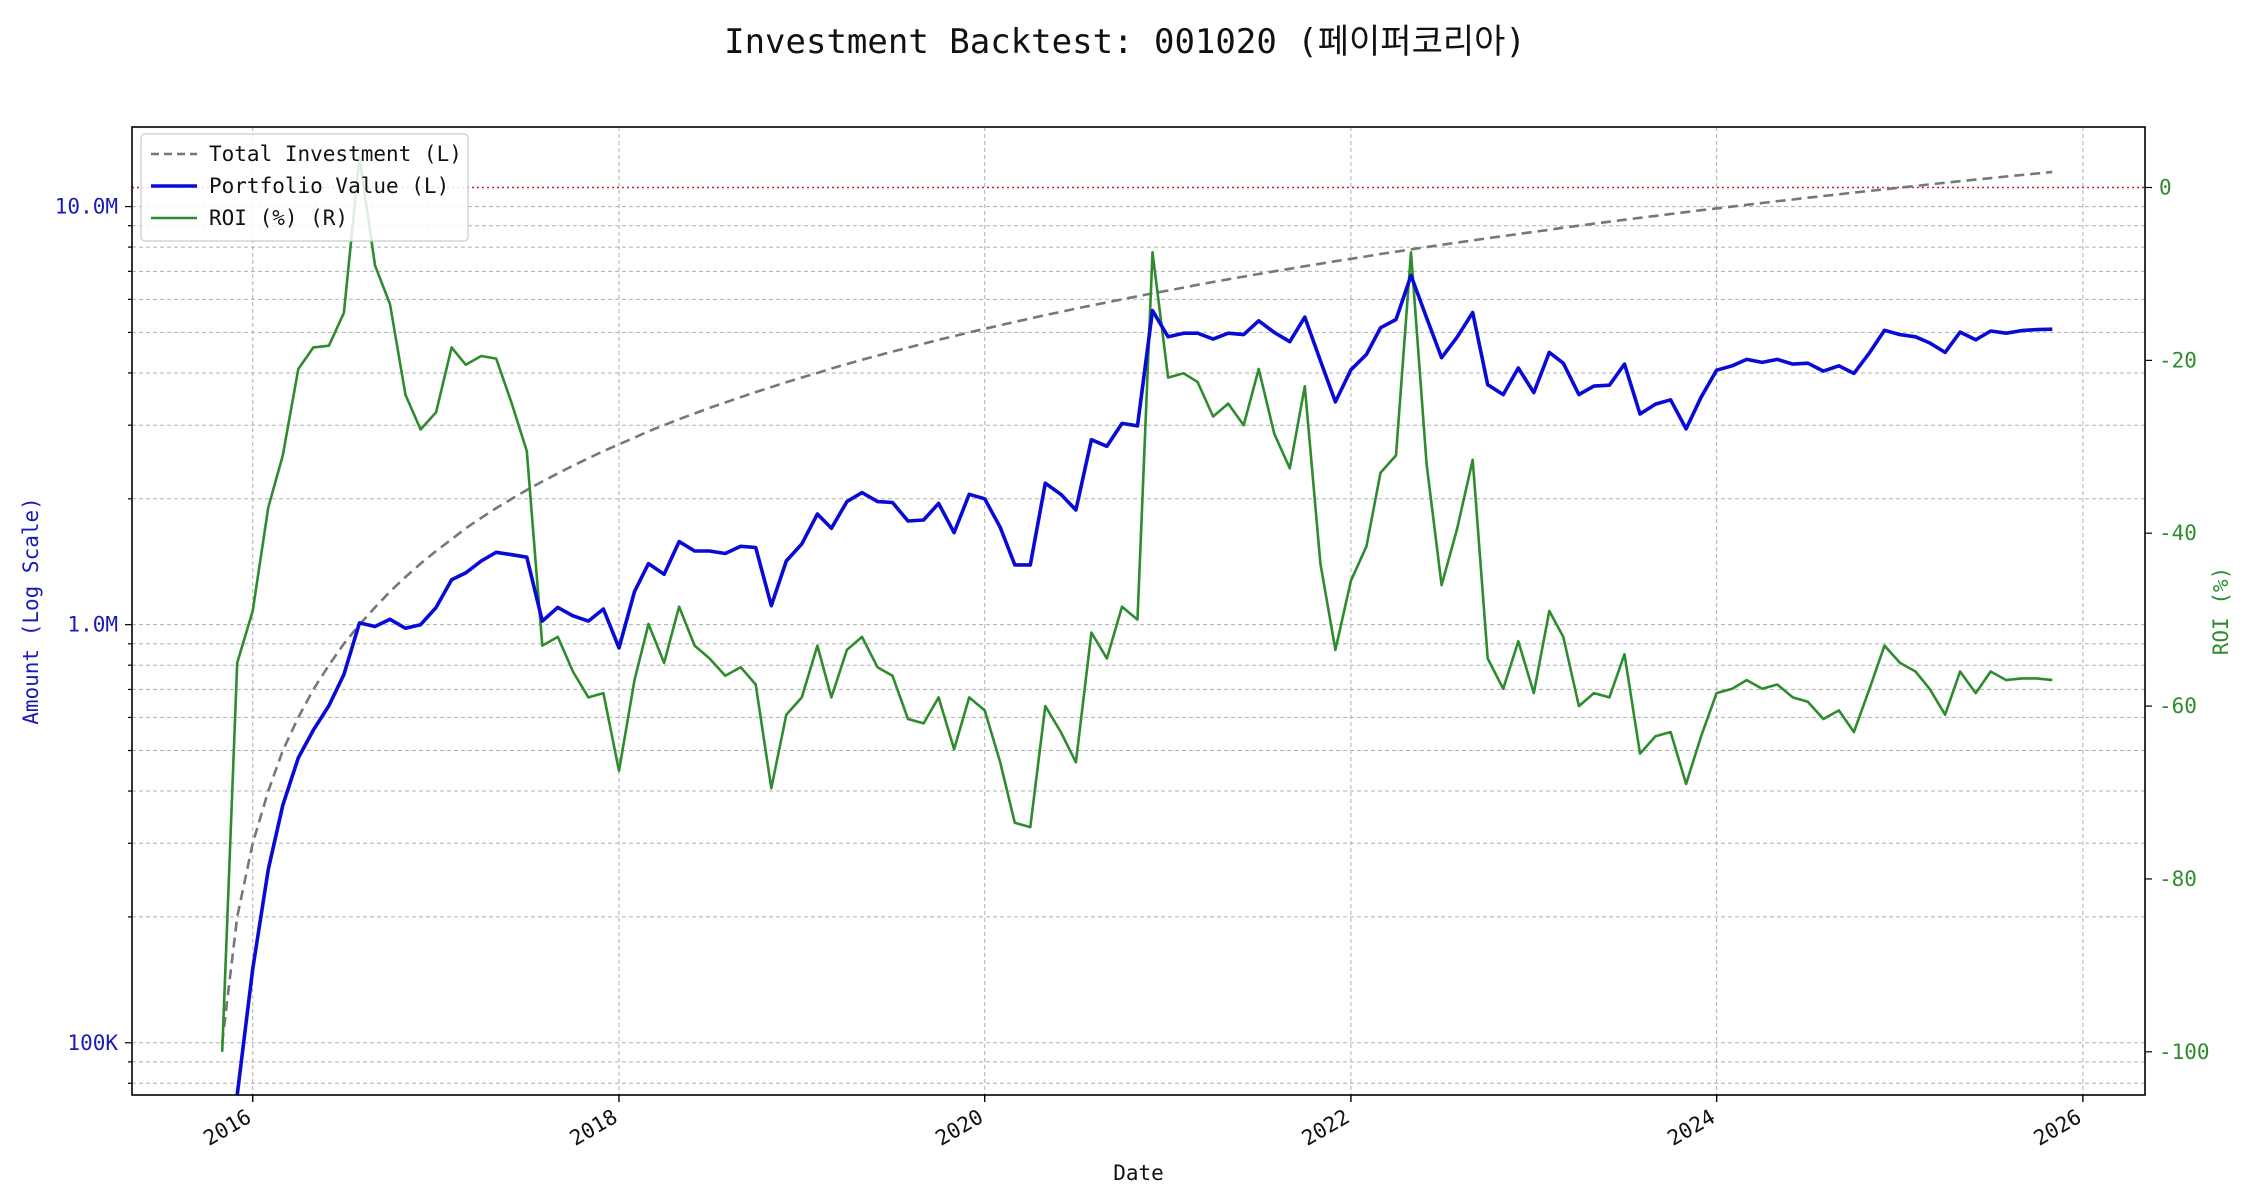  What do you see at coordinates (335, 154) in the screenshot?
I see `legend-label: Total Investment (L)` at bounding box center [335, 154].